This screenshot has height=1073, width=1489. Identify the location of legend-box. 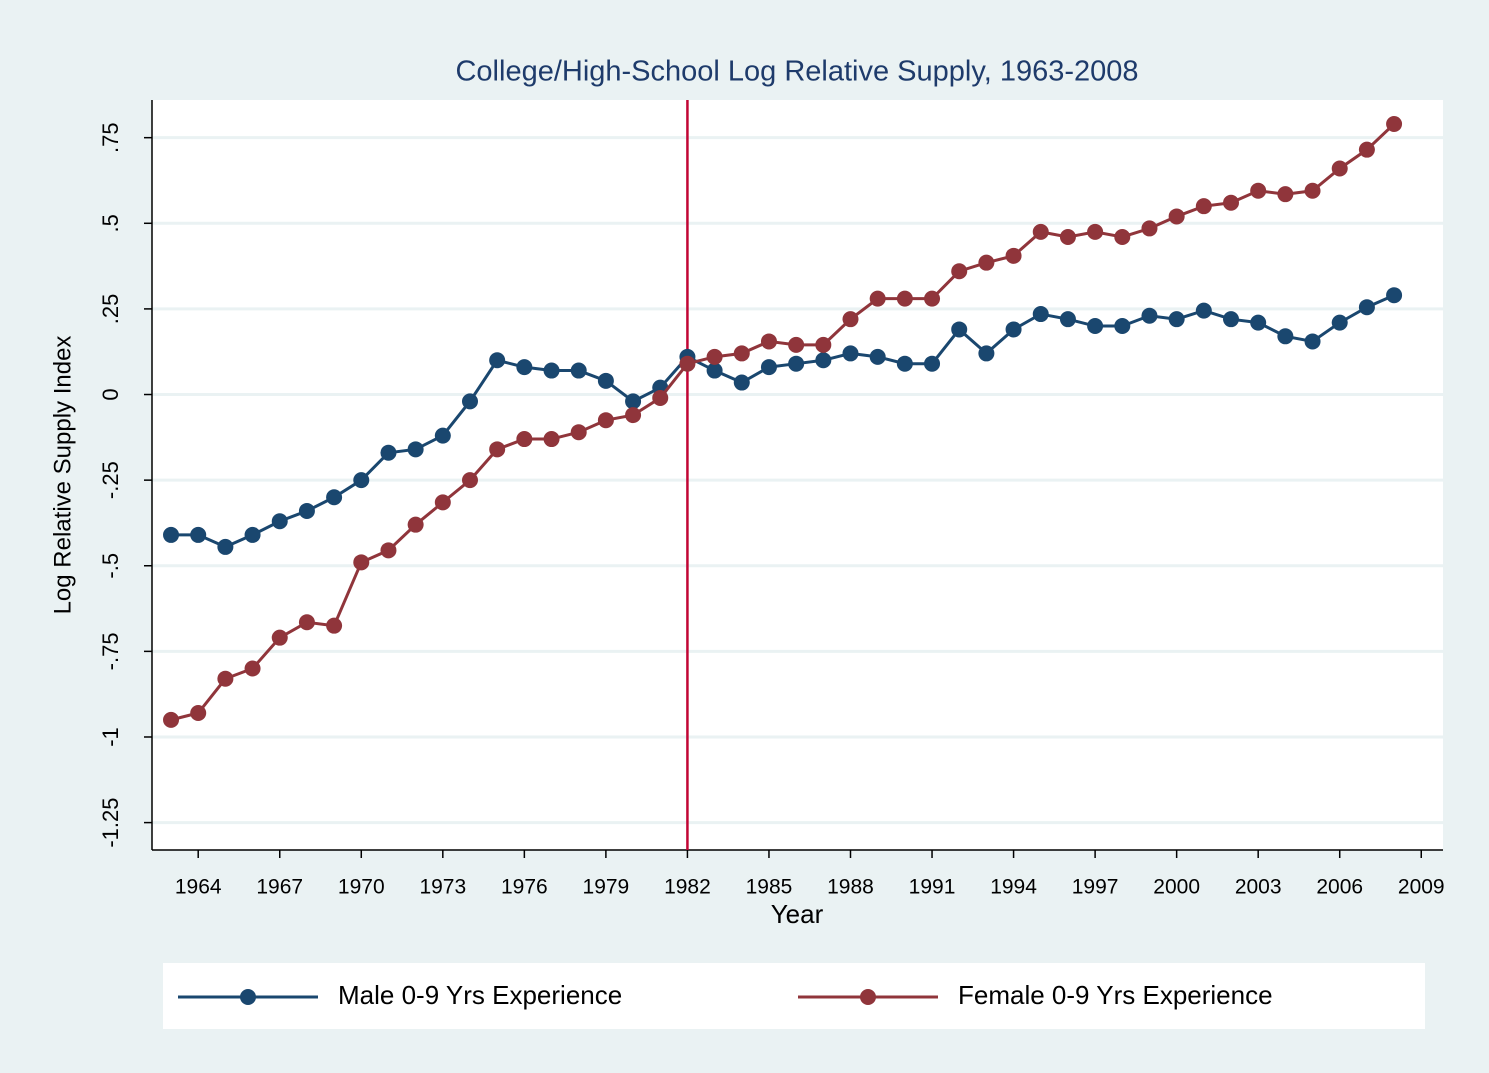
(794, 996).